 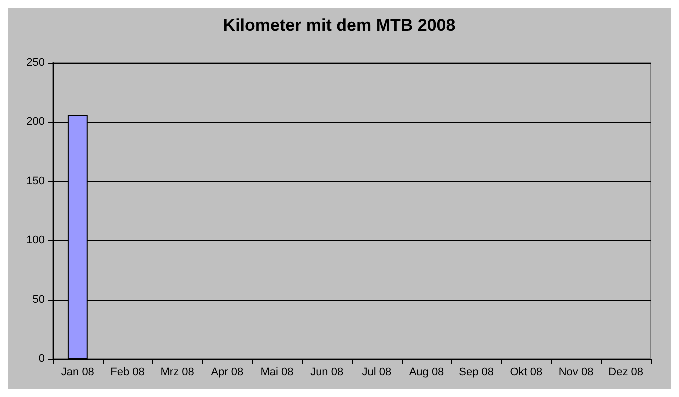 I want to click on x-tick-label: Nov 08, so click(x=576, y=372).